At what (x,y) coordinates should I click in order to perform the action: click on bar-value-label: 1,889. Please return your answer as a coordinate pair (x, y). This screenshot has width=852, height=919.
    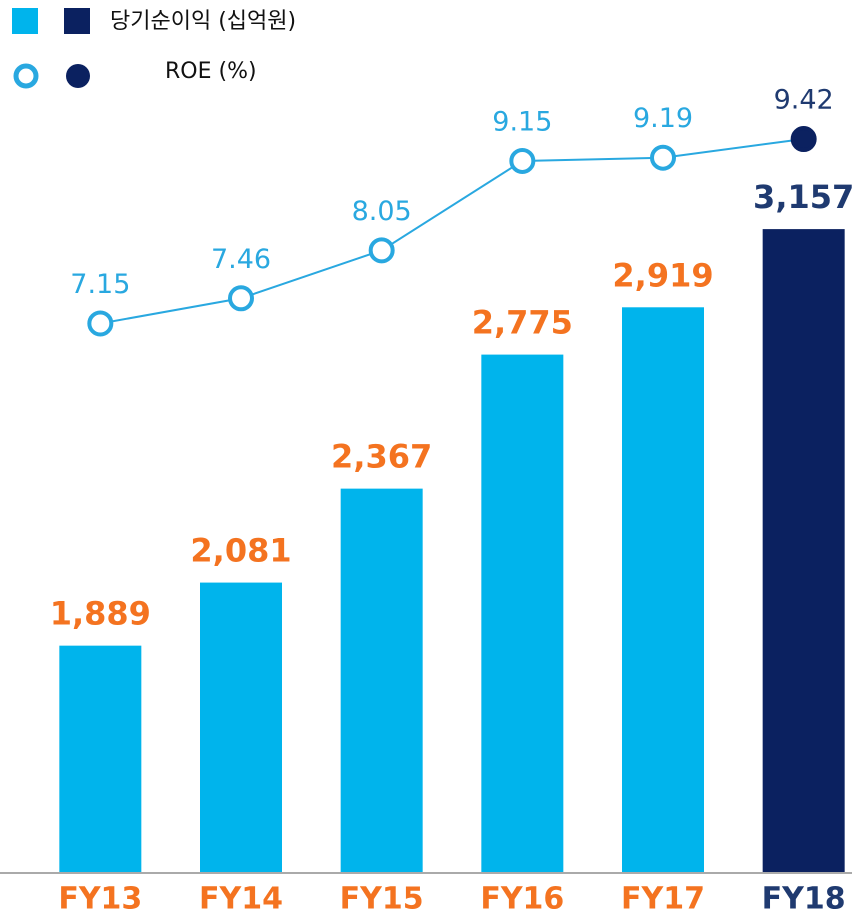
    Looking at the image, I should click on (100, 614).